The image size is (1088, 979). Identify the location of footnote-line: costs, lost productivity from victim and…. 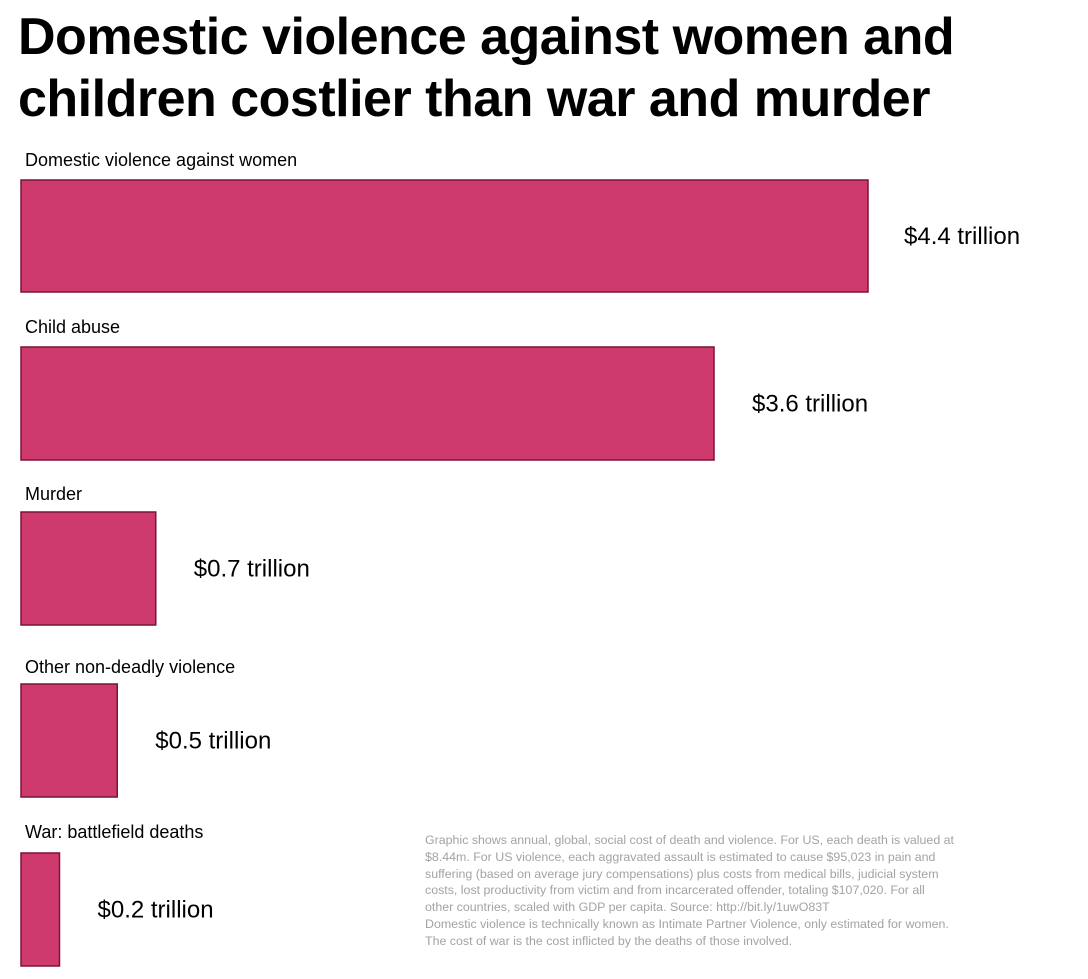
(675, 890).